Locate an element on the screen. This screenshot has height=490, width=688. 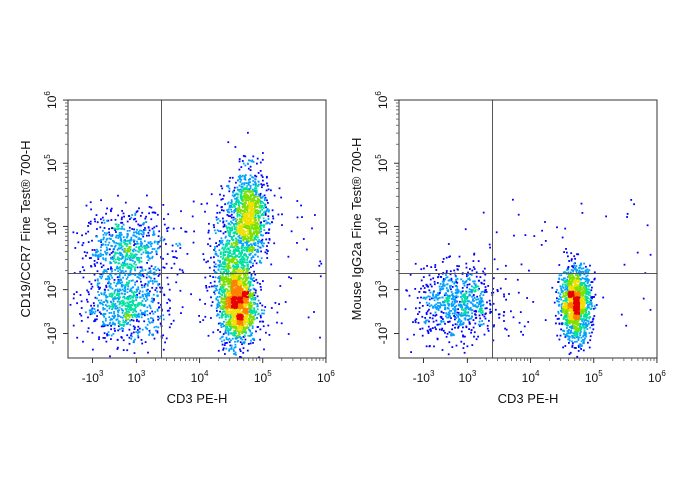
y-tick-label: 105 is located at coordinates (51, 163).